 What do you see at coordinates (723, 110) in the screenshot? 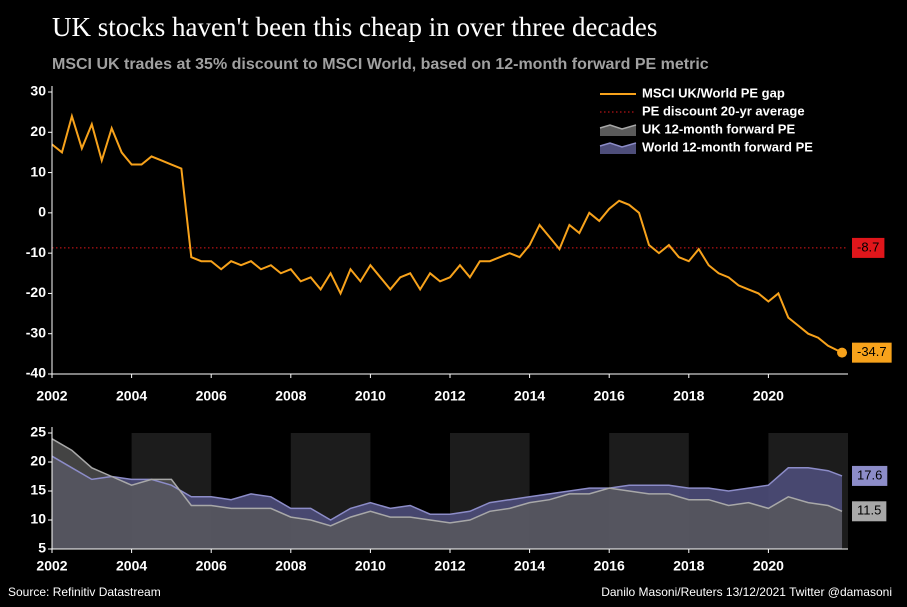
I see `legend-label: PE discount 20-yr average` at bounding box center [723, 110].